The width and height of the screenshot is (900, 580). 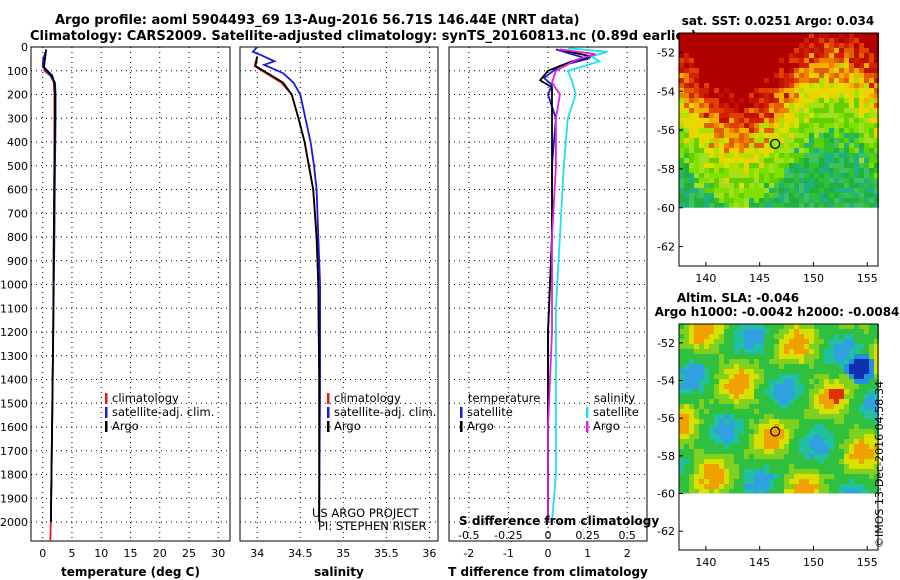 What do you see at coordinates (14, 498) in the screenshot?
I see `y-tick-label: 1900` at bounding box center [14, 498].